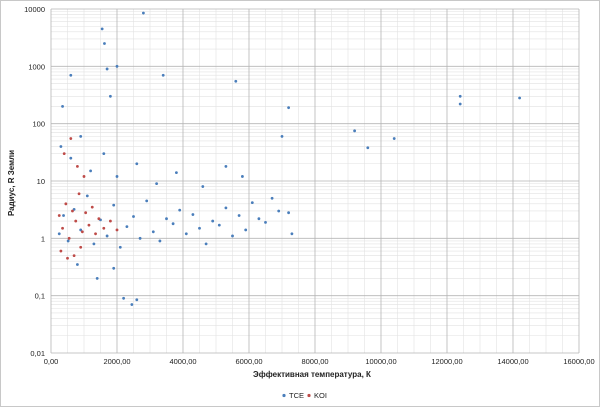  I want to click on legend-marker-koi, so click(309, 395).